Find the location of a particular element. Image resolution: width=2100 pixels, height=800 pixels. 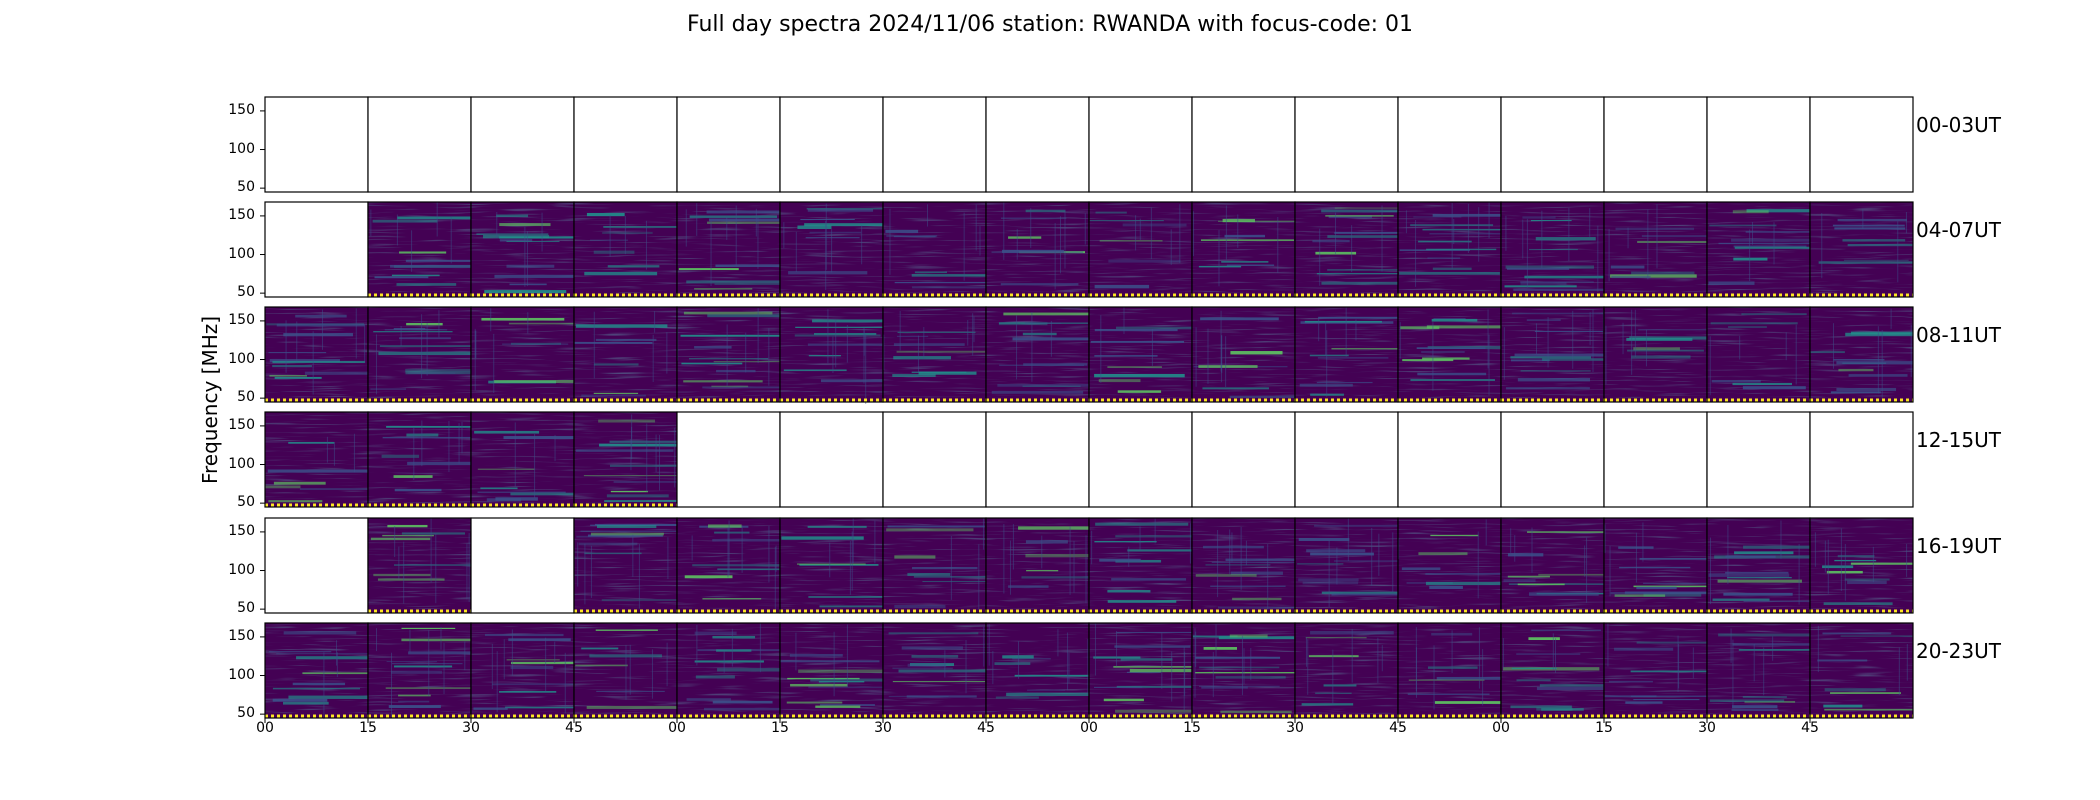

y-tick-label: 100 is located at coordinates (241, 148).